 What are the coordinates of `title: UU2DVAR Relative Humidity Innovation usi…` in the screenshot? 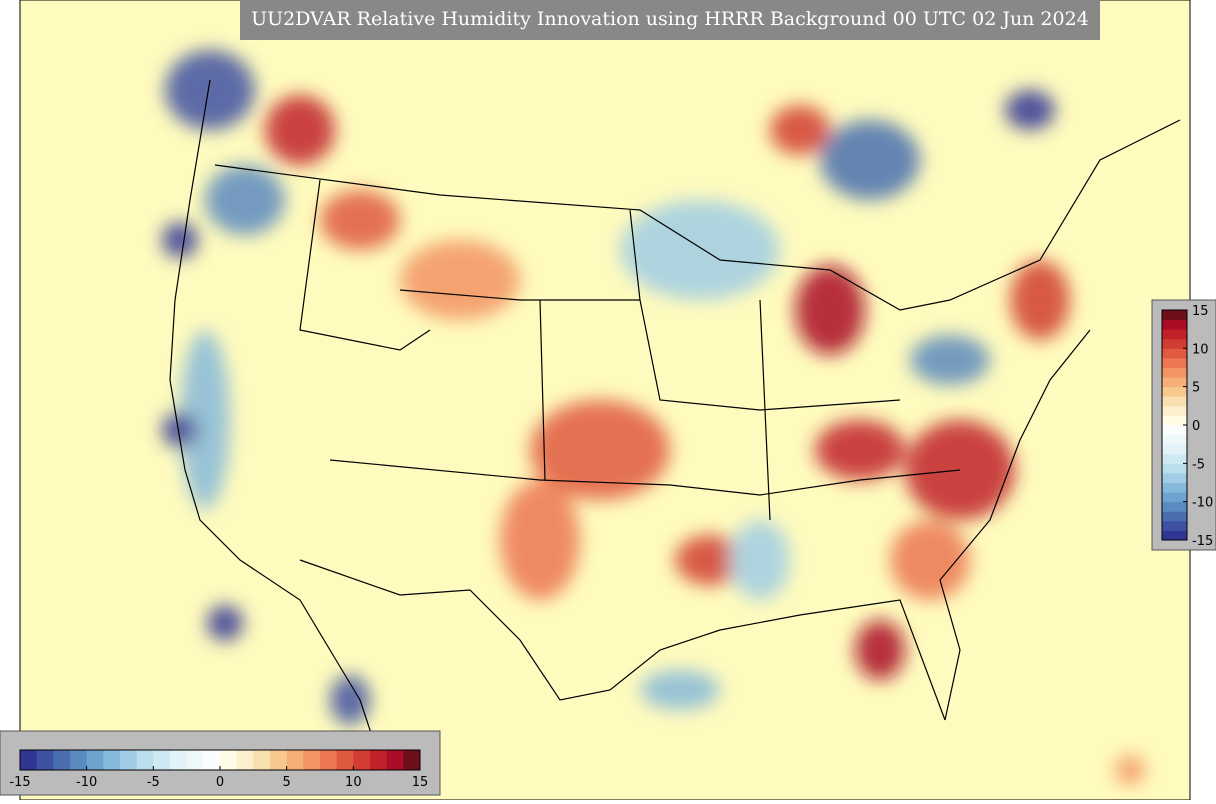 It's located at (670, 19).